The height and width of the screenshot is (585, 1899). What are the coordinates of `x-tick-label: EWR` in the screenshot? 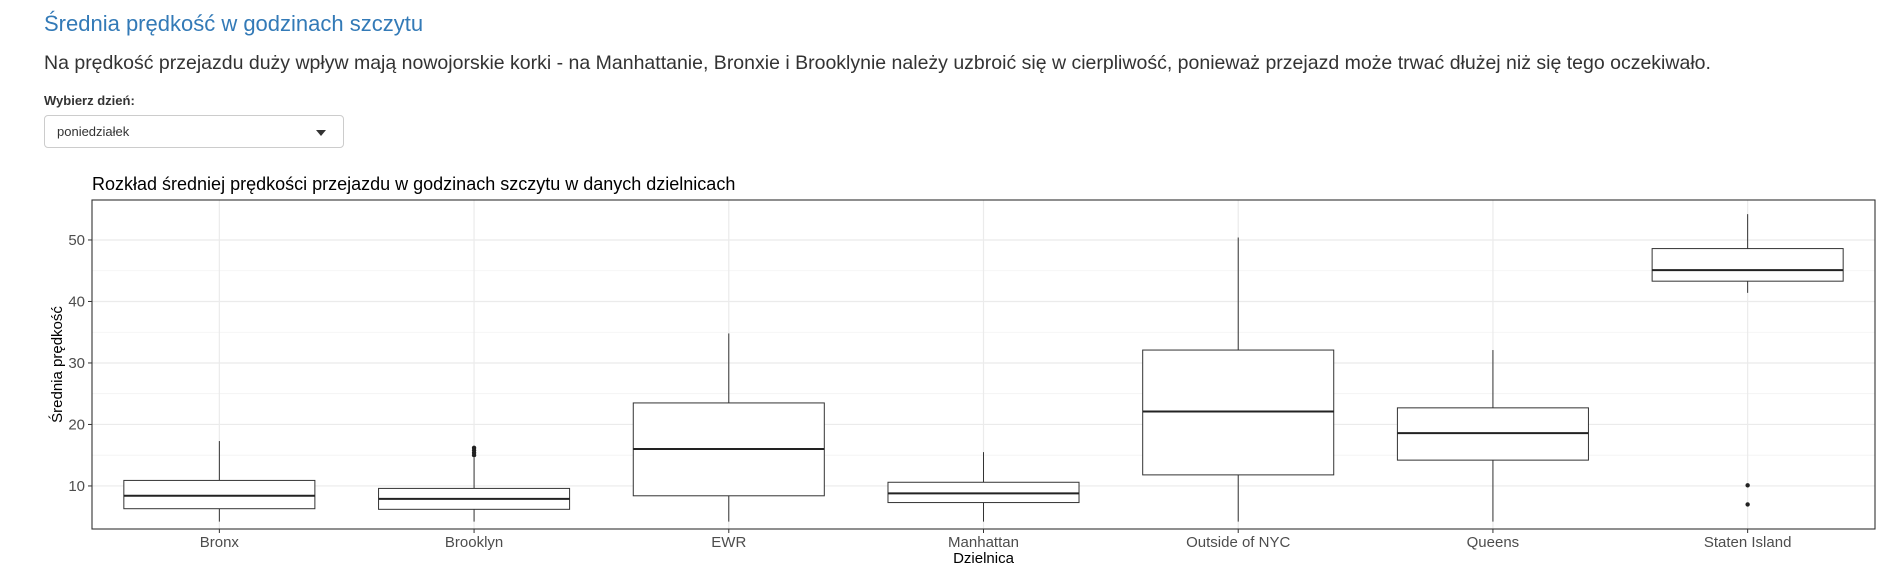 It's located at (728, 542).